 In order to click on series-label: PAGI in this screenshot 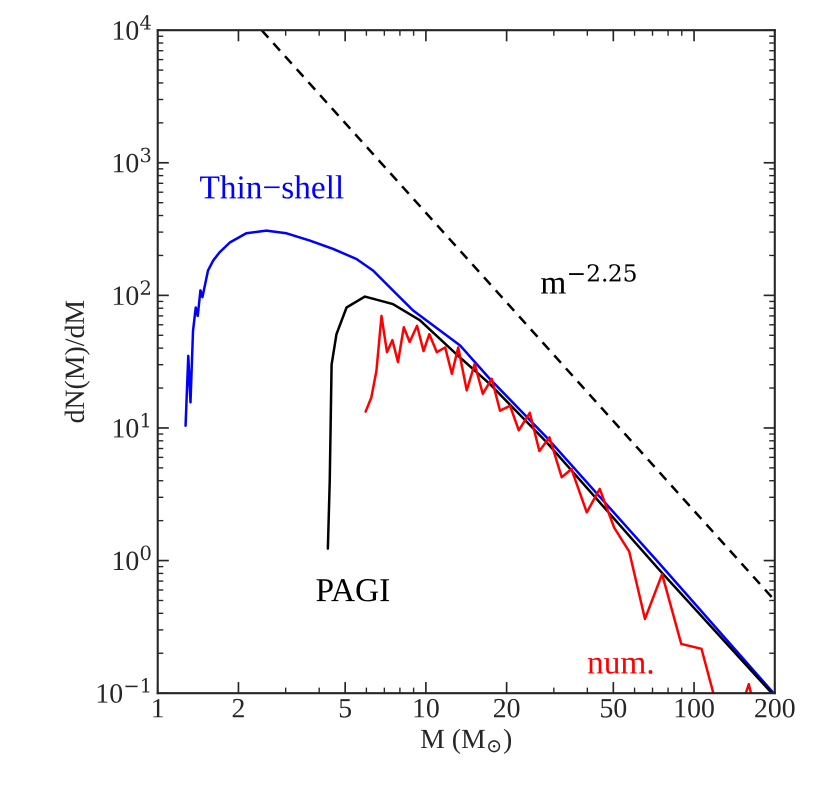, I will do `click(353, 590)`.